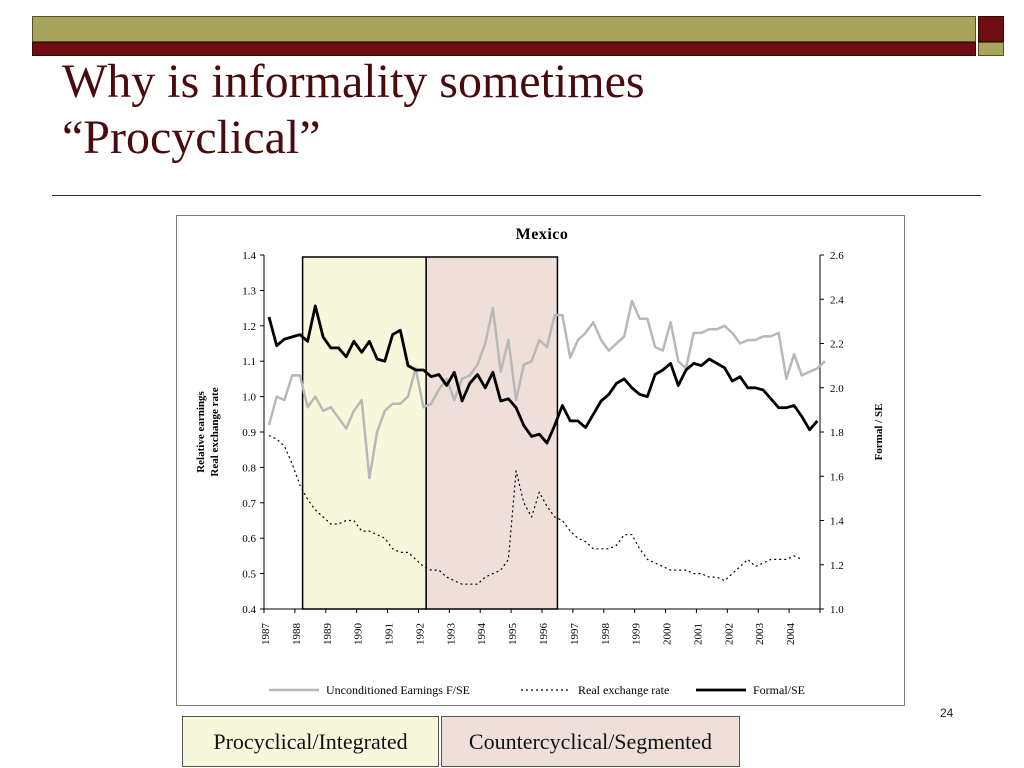 This screenshot has height=768, width=1024. I want to click on left-tick-label: 0.6, so click(249, 539).